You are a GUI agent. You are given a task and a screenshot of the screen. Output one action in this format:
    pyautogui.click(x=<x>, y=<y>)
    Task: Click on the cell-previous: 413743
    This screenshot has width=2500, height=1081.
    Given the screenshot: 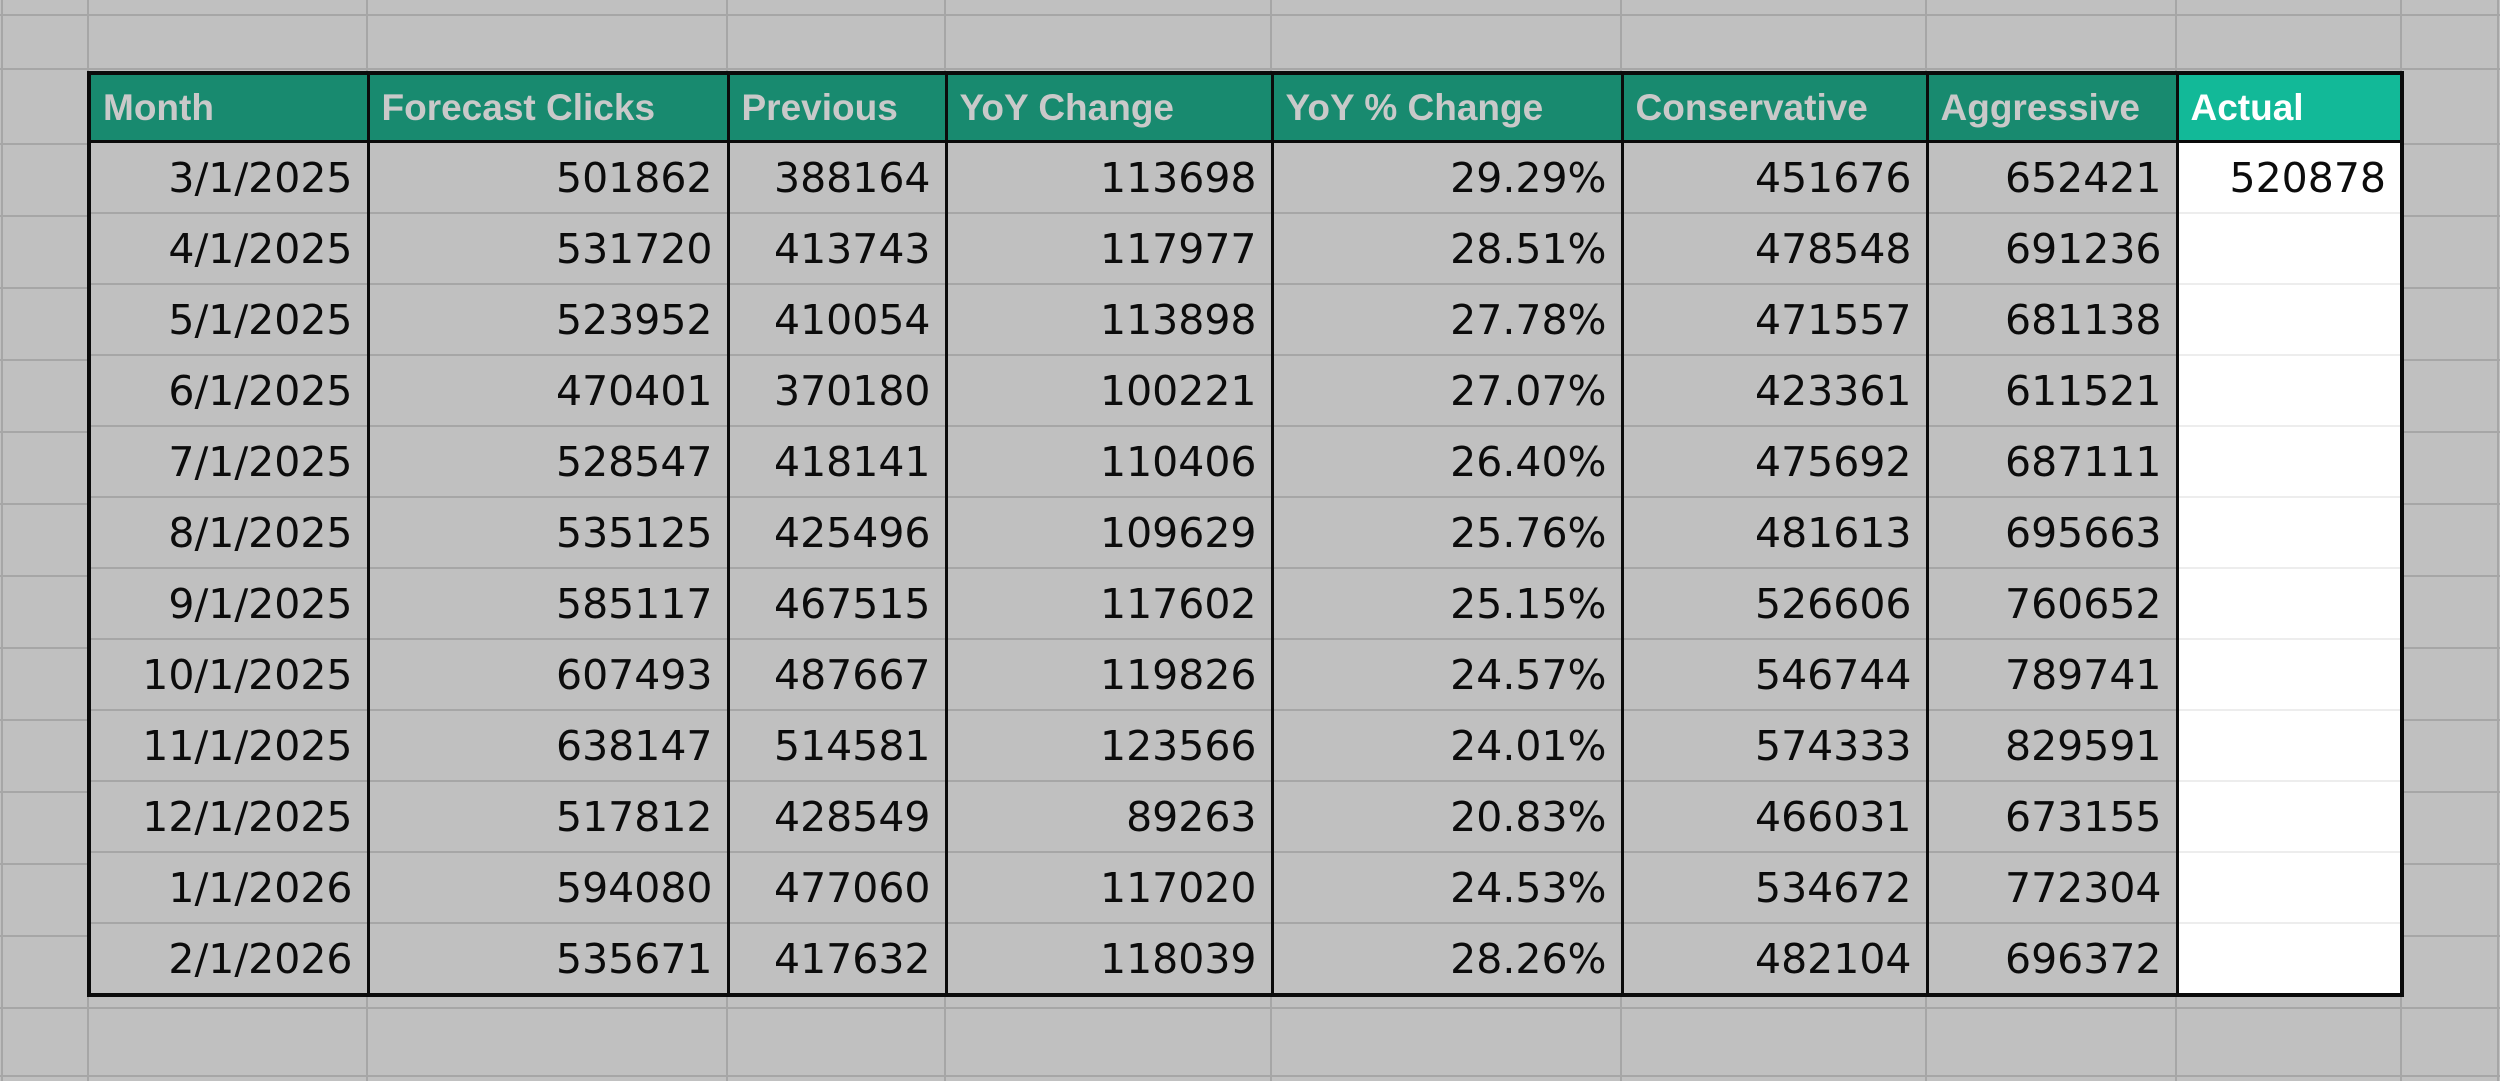 What is the action you would take?
    pyautogui.click(x=837, y=248)
    